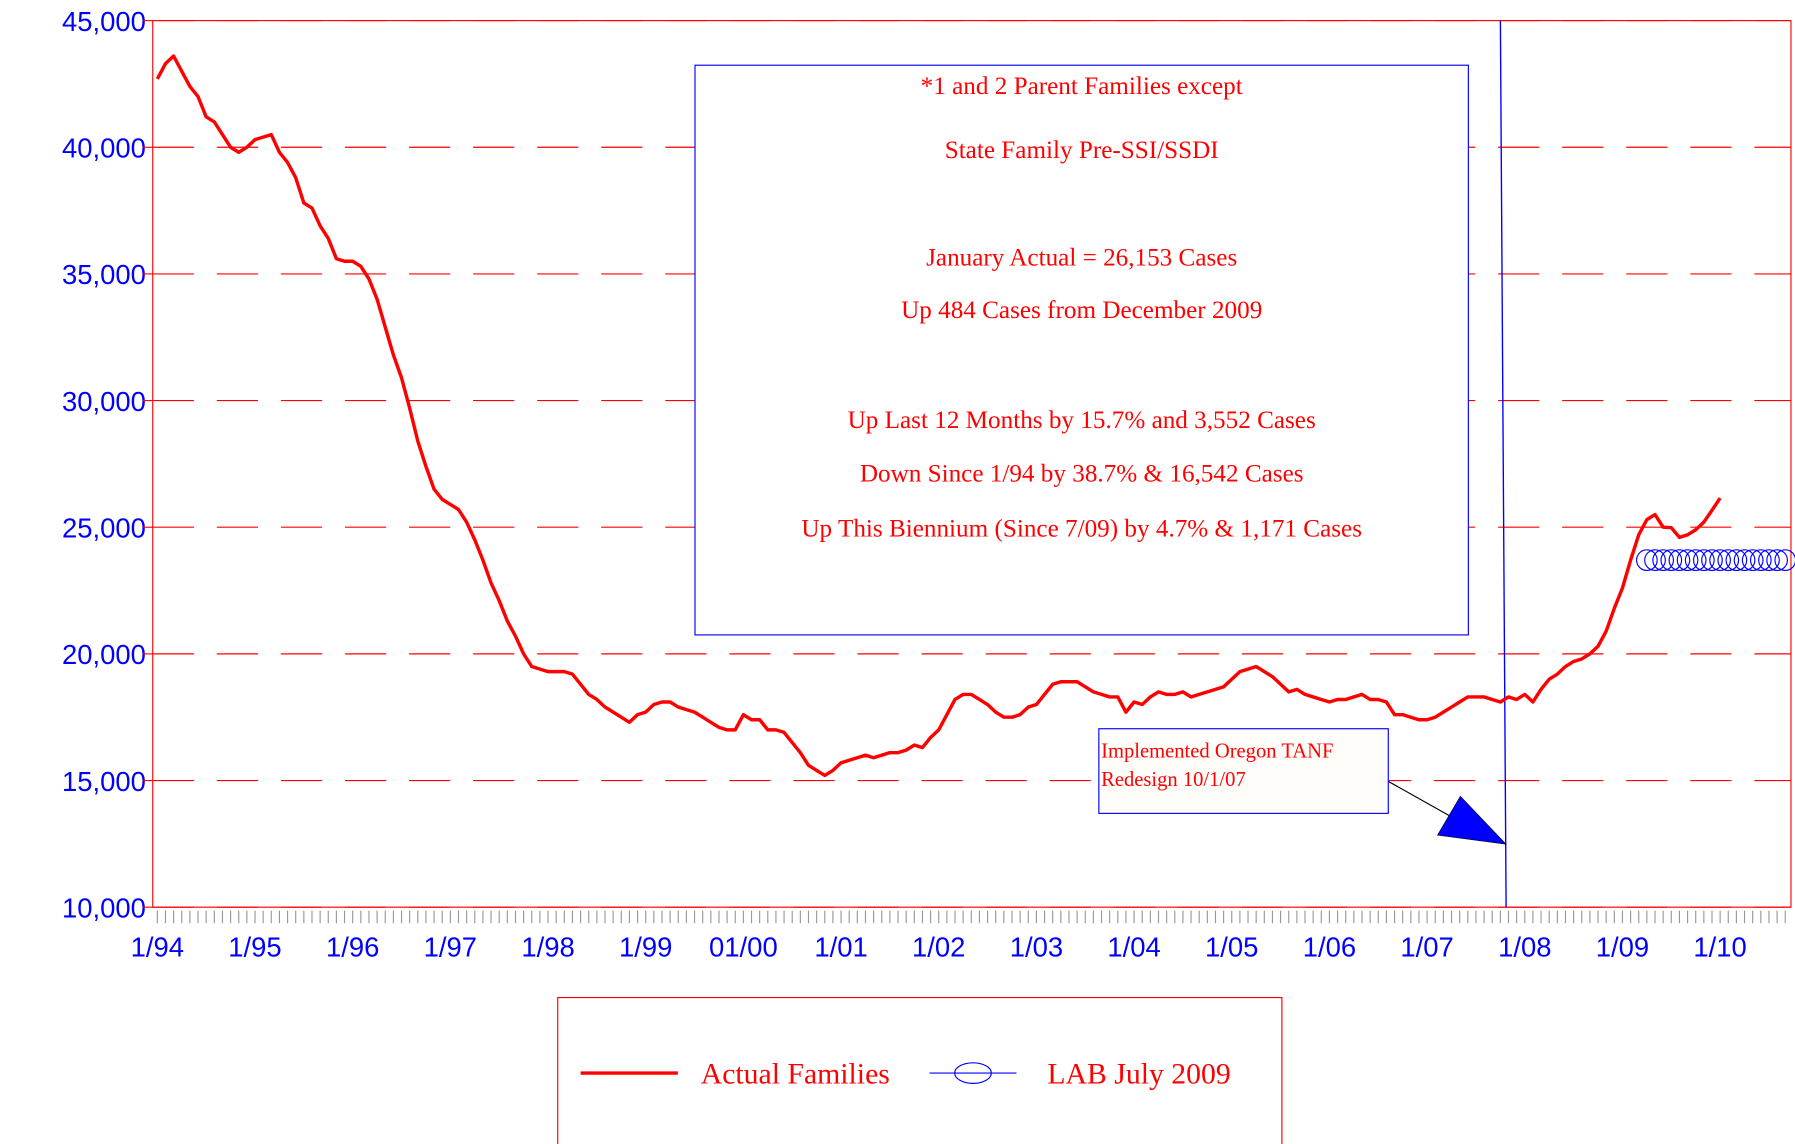 Image resolution: width=1795 pixels, height=1144 pixels. What do you see at coordinates (1082, 150) in the screenshot?
I see `annotation-line: State Family Pre-SSI/SSDI` at bounding box center [1082, 150].